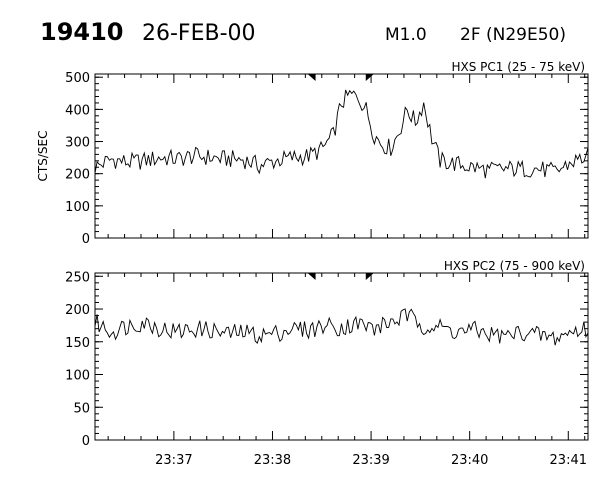  What do you see at coordinates (341, 327) in the screenshot?
I see `series-line` at bounding box center [341, 327].